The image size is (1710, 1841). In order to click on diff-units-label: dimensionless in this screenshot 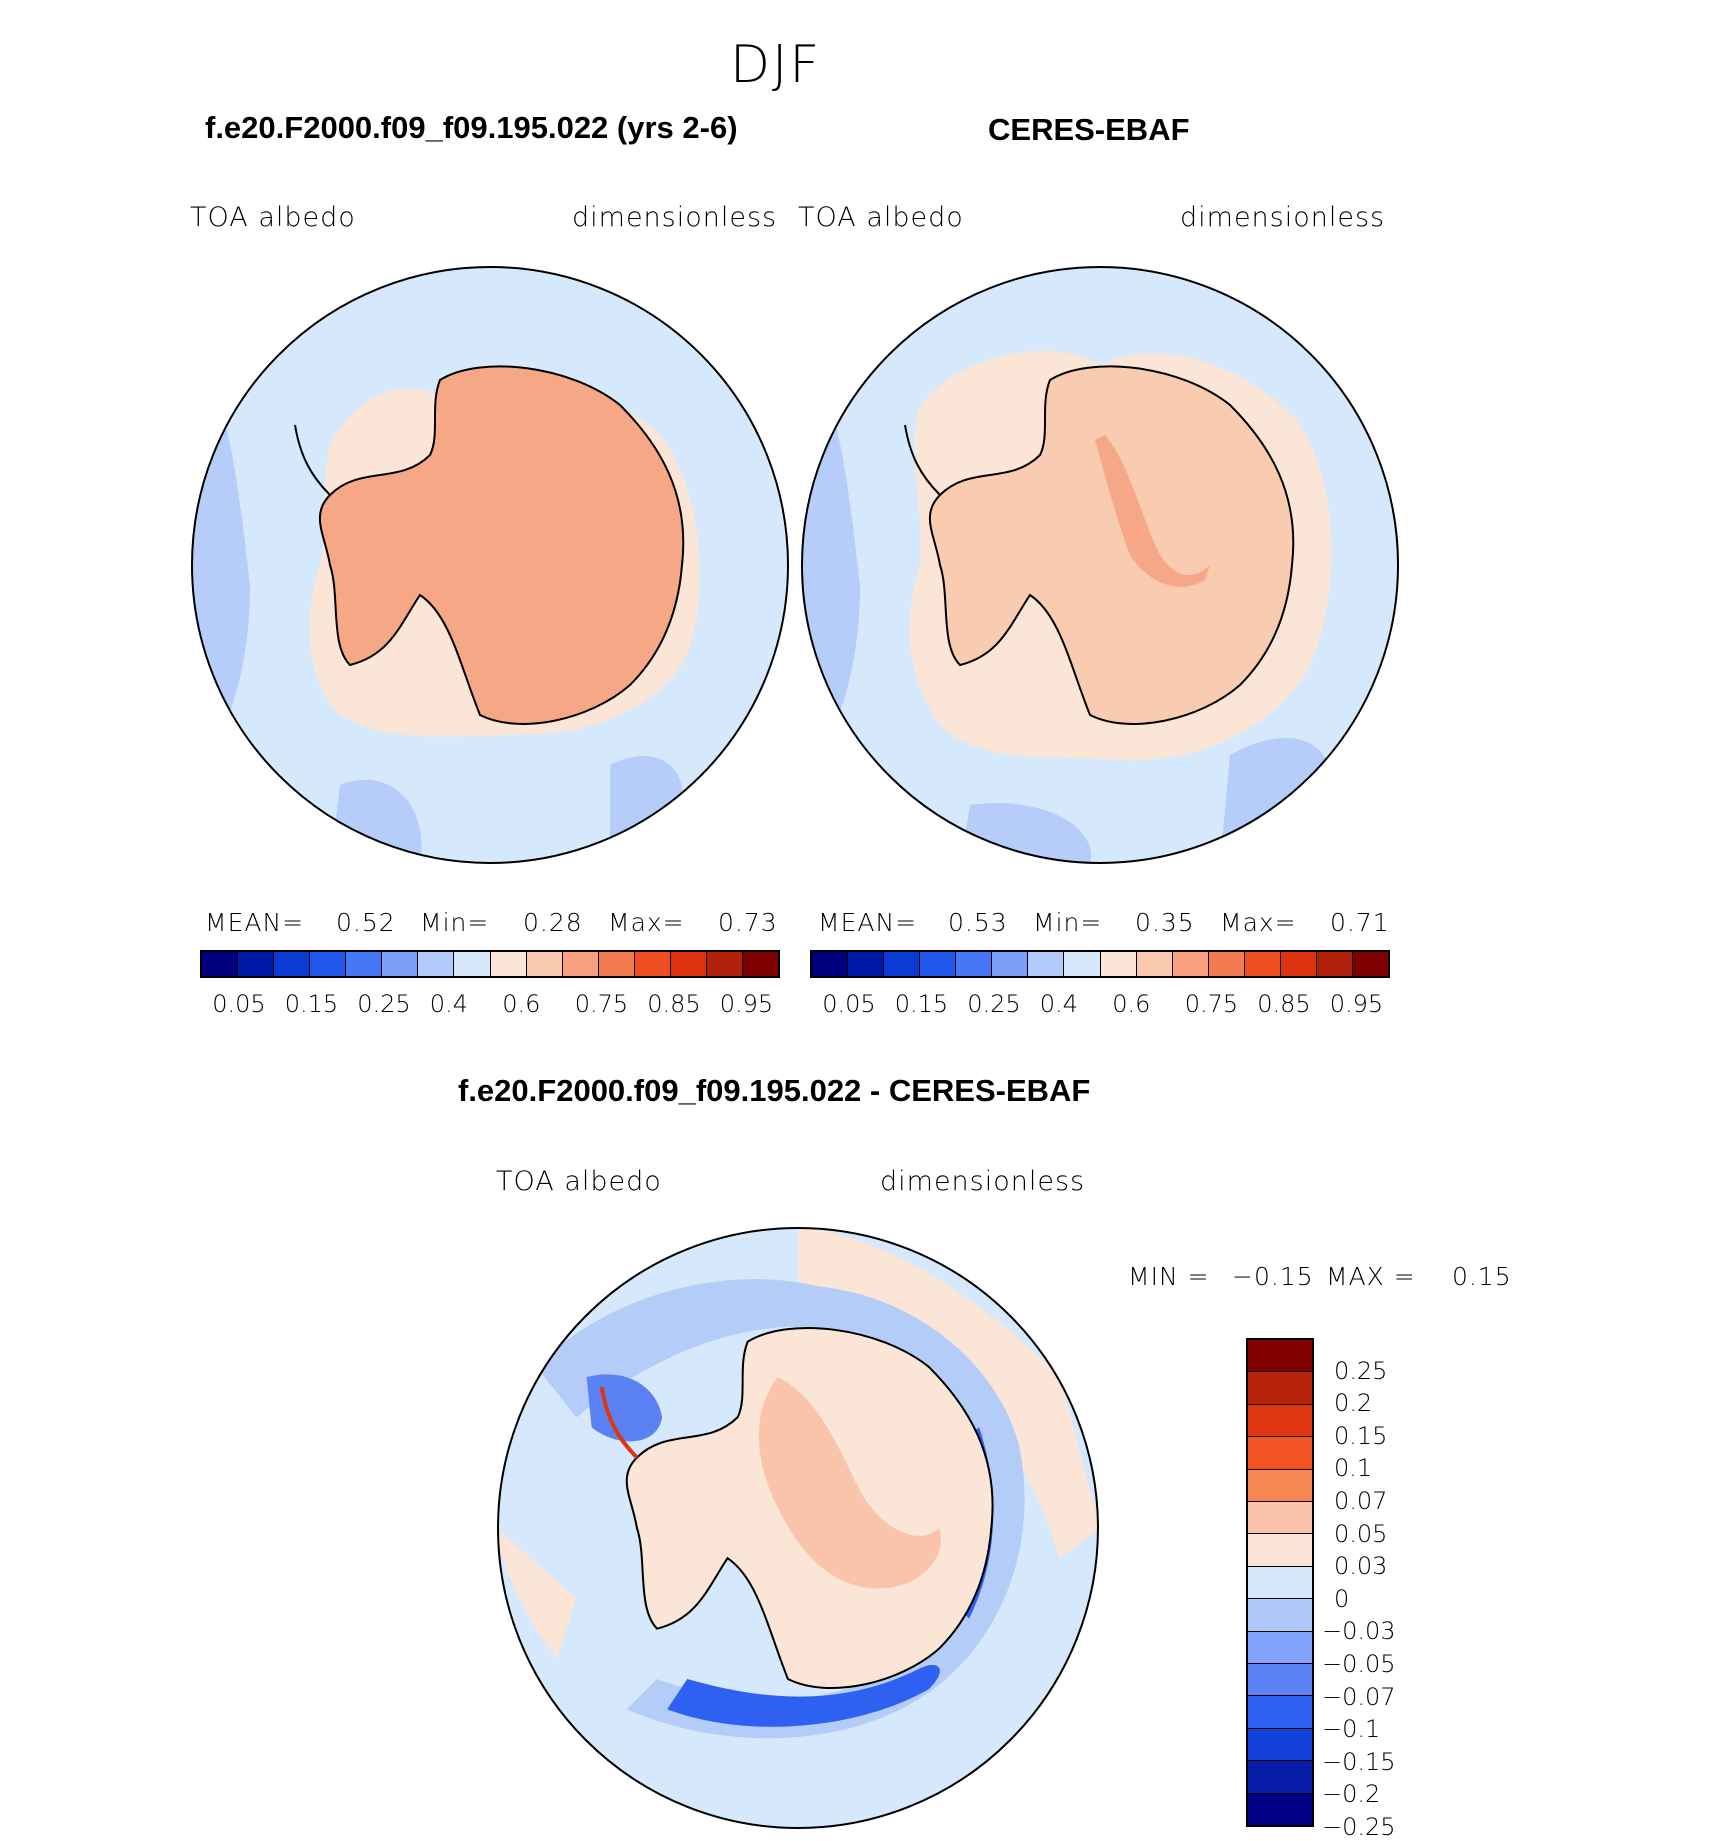, I will do `click(983, 1181)`.